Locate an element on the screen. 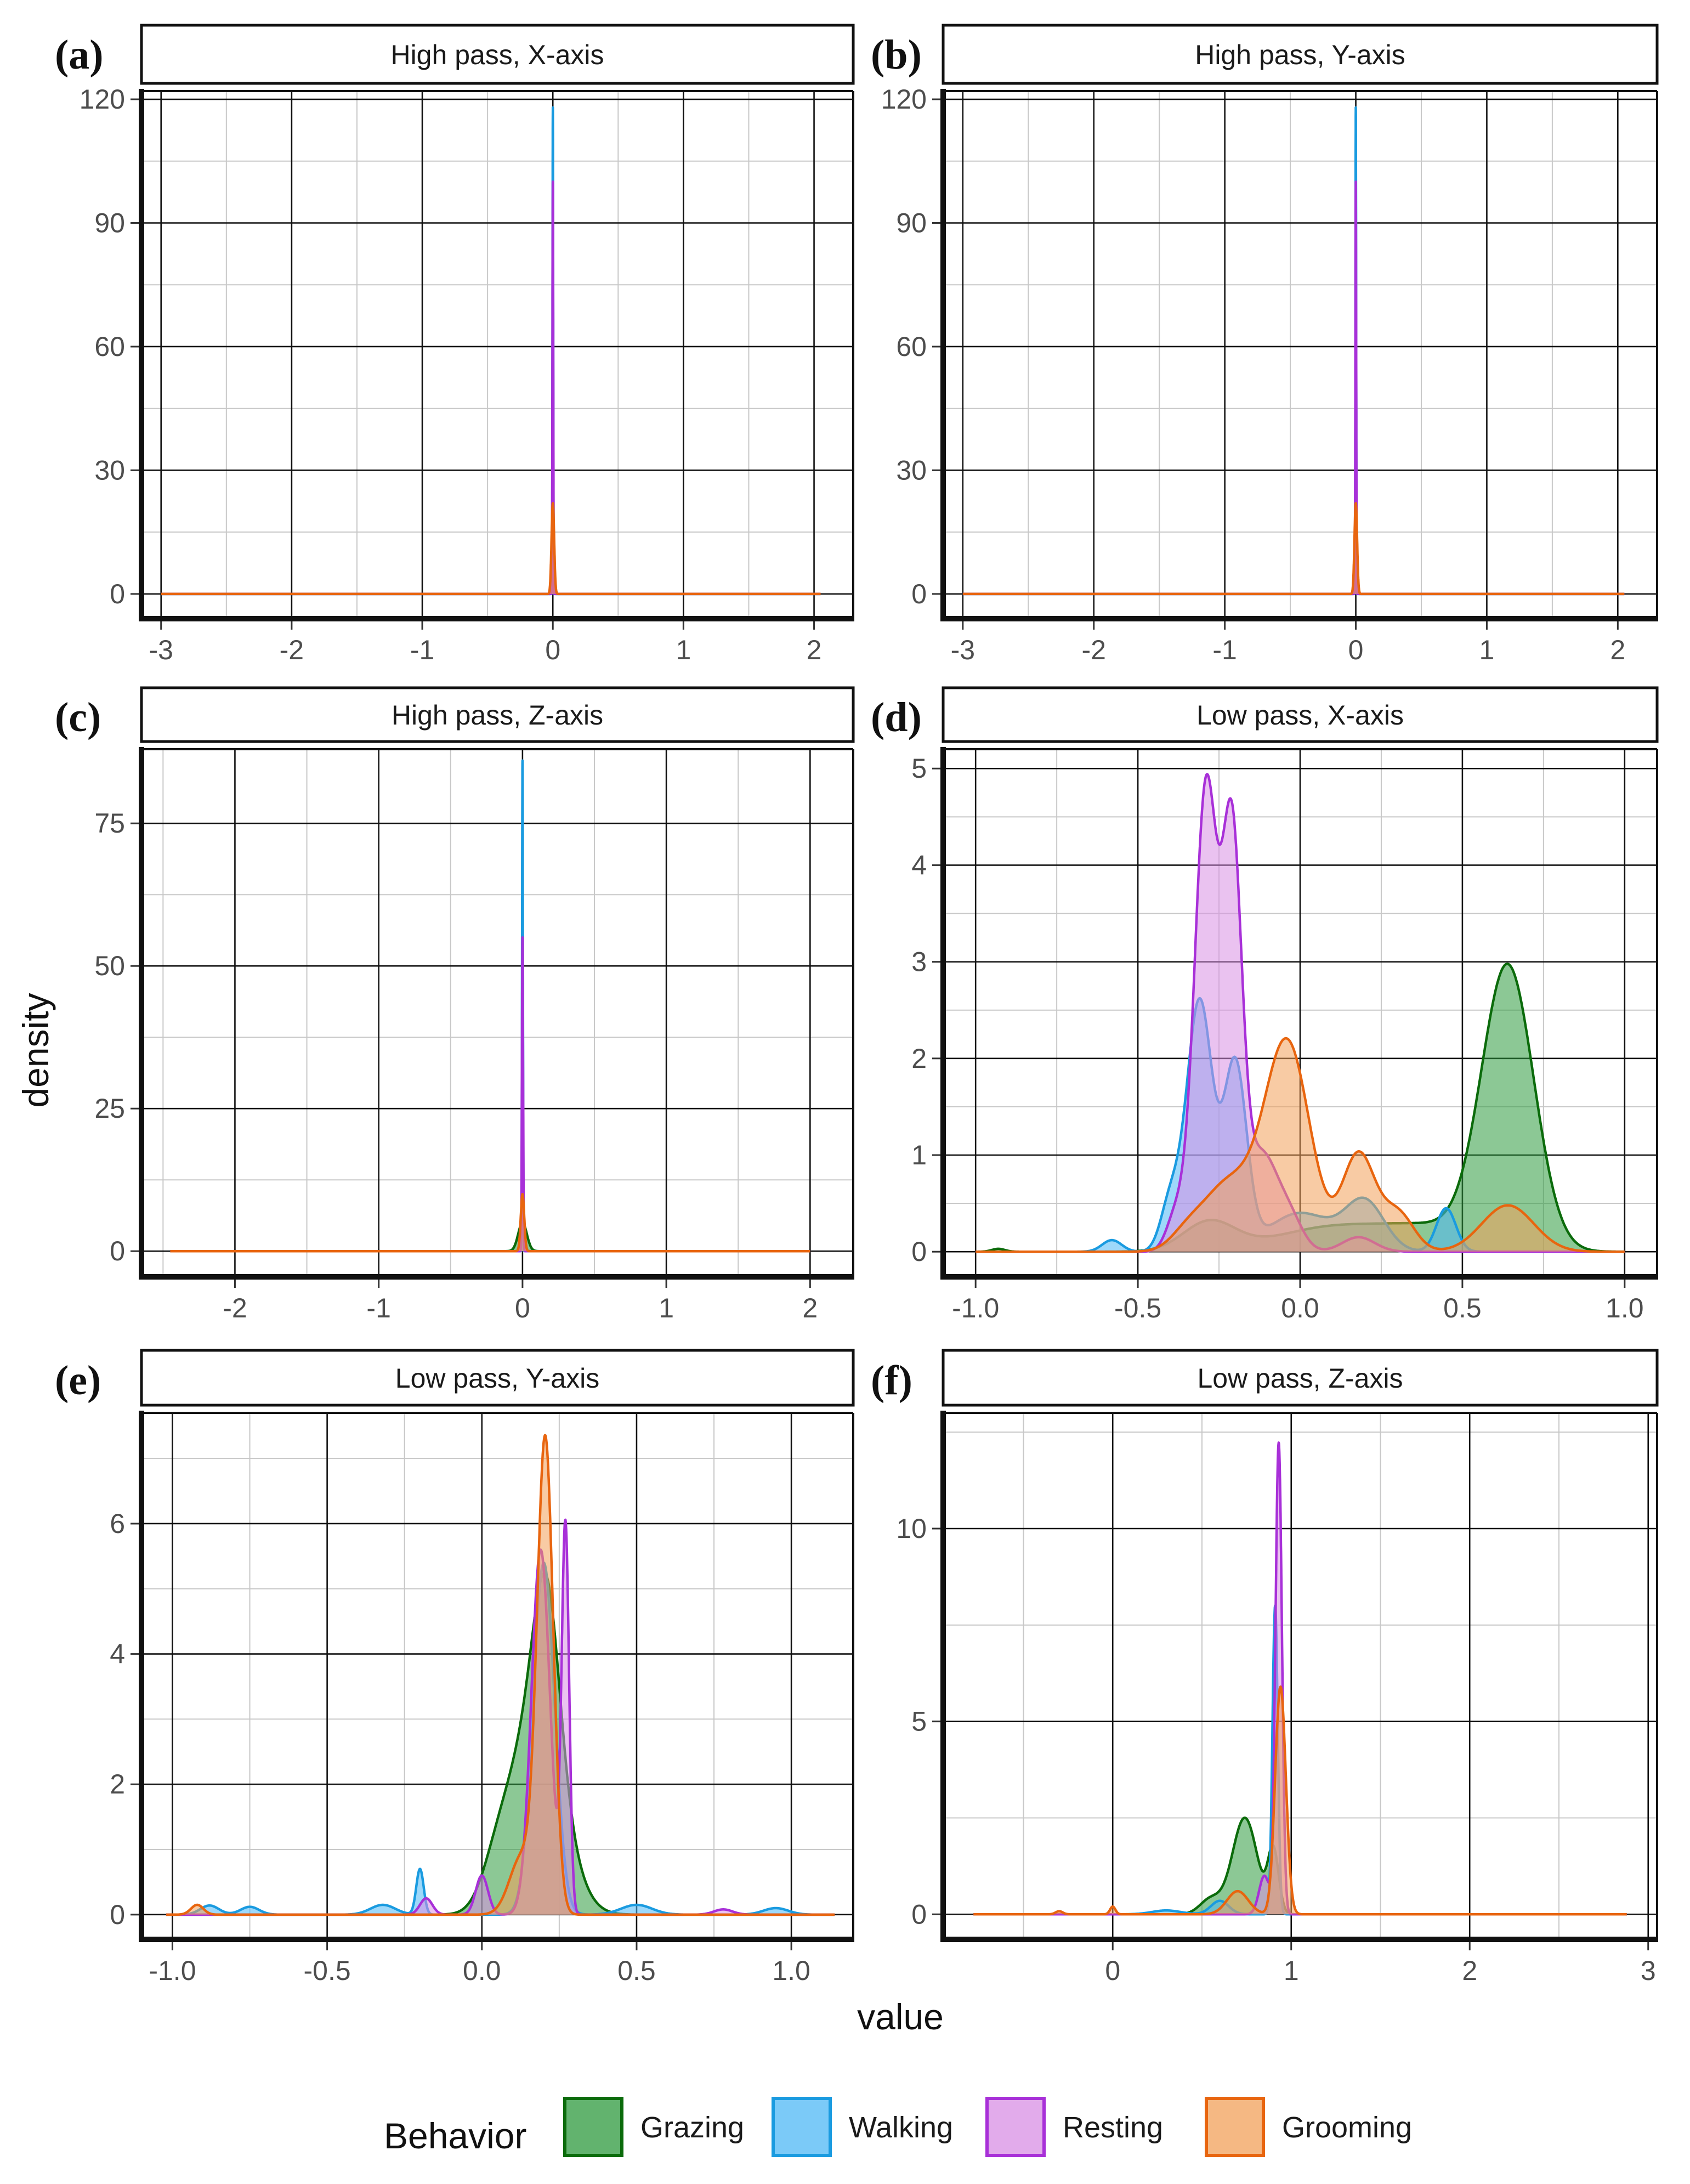 The height and width of the screenshot is (2184, 1690). panel-f: (f) Low pass, Z-axis 0 1 2 3 0 5 10 is located at coordinates (1265, 1667).